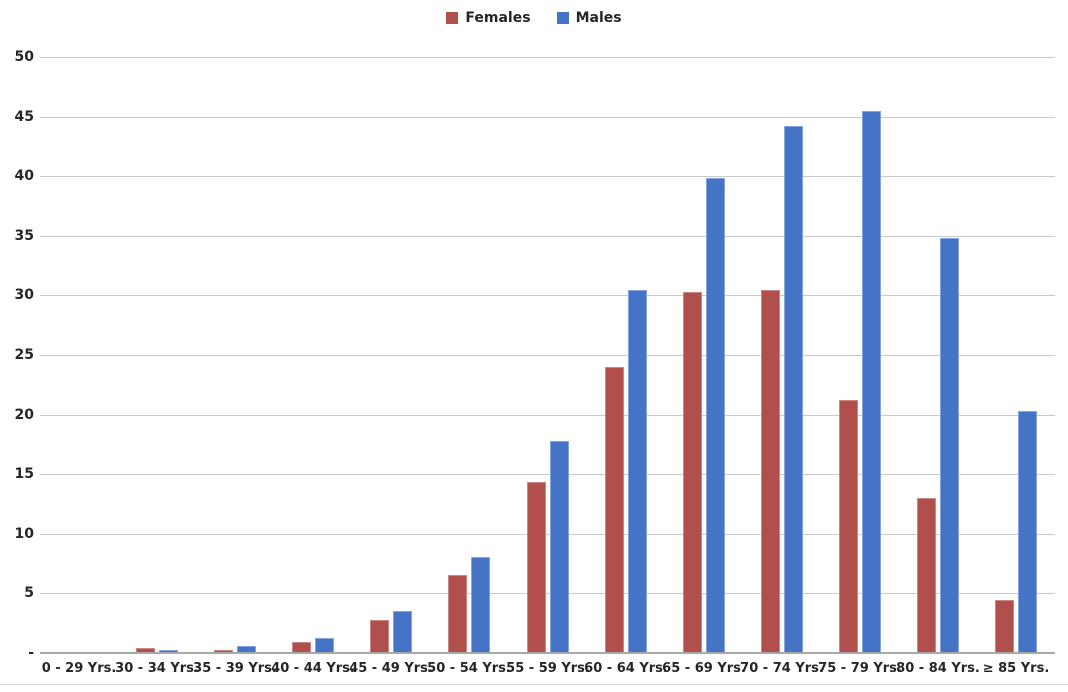  I want to click on y-tick-label-10: 10, so click(24, 534).